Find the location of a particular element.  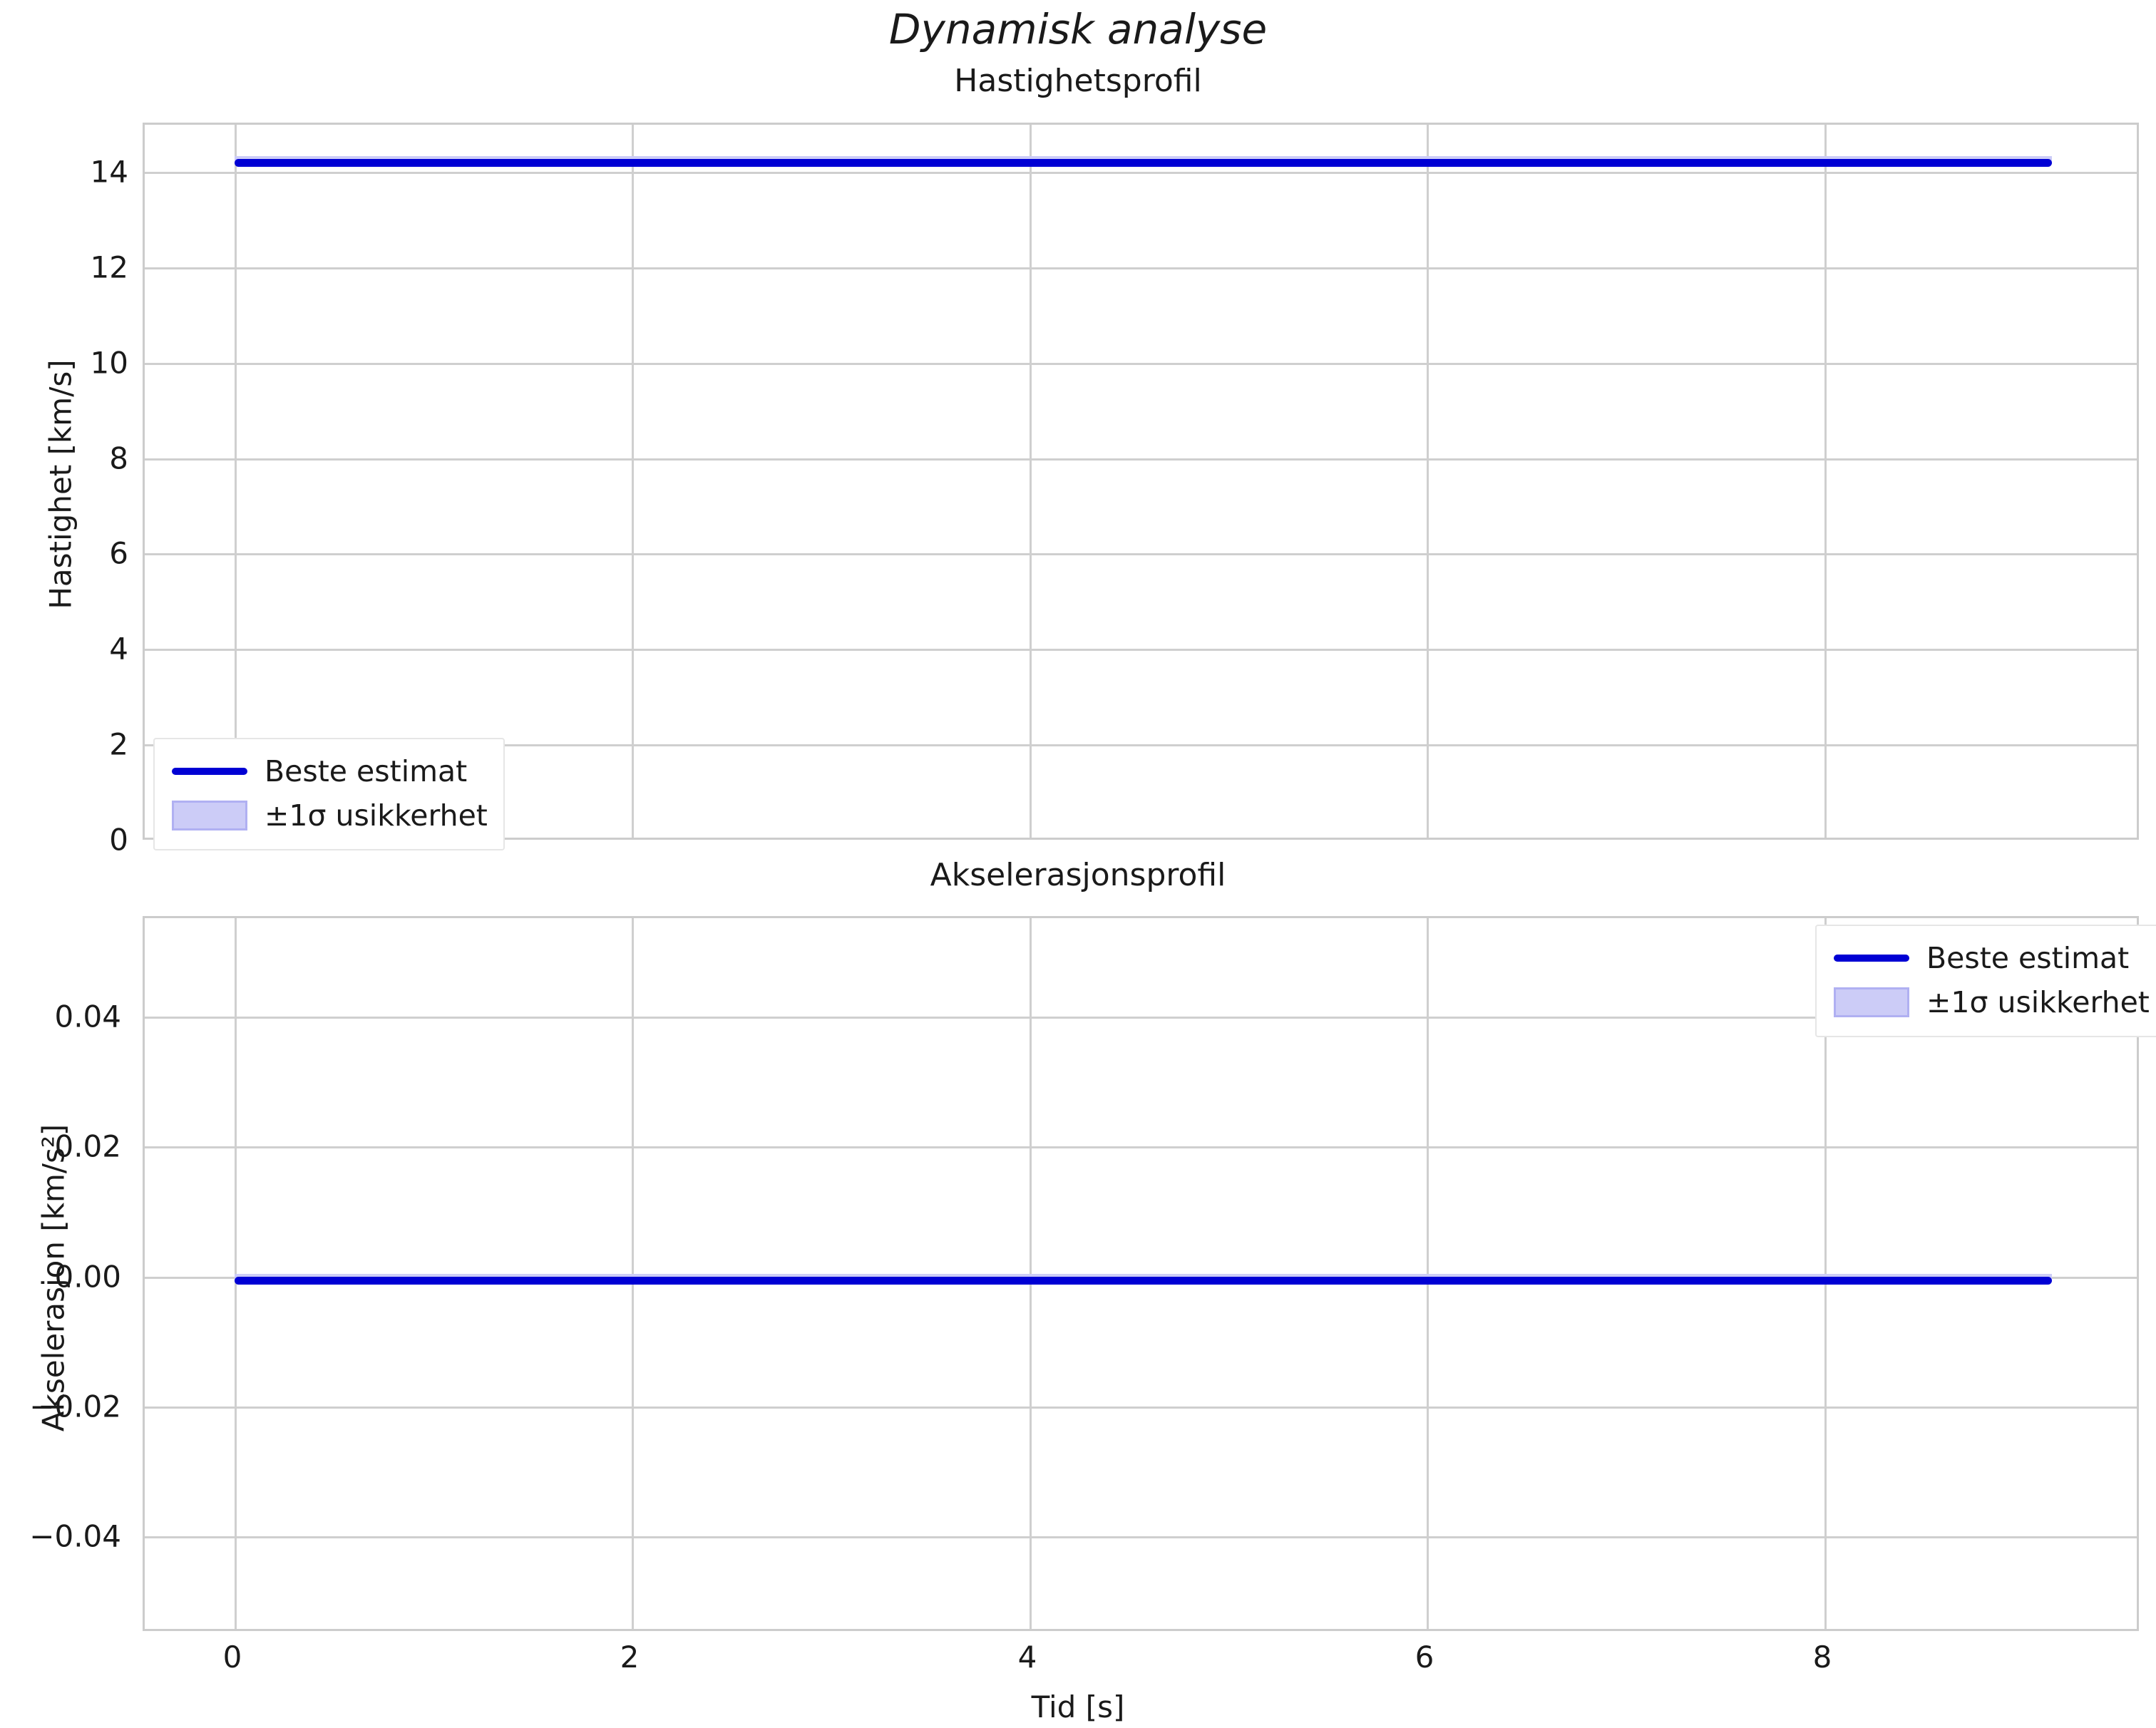

velocity-ytick-labels: 0 2 4 6 8 10 12 14 is located at coordinates (67, 490).